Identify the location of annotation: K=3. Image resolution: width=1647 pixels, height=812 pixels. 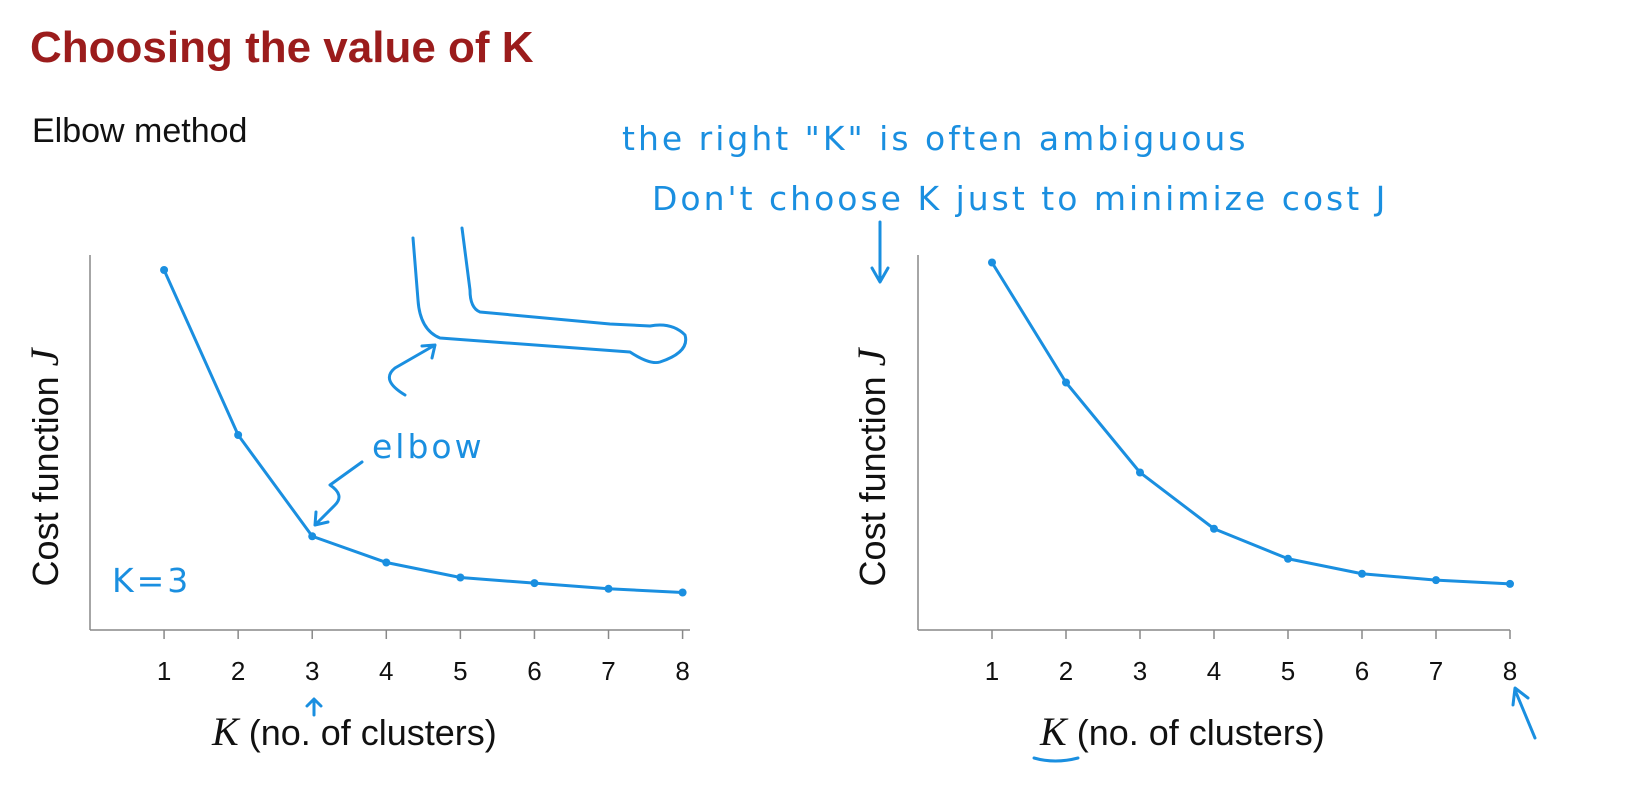
(151, 580).